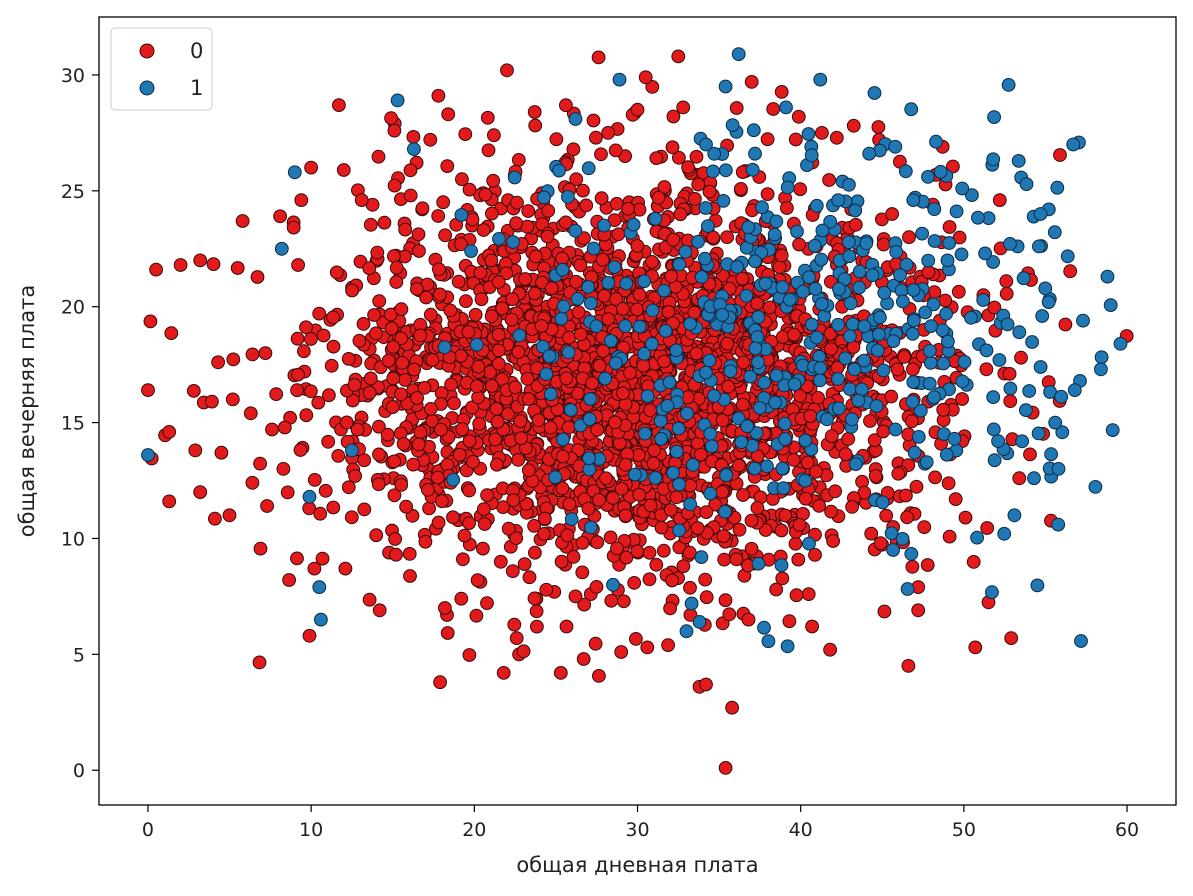  I want to click on x-tick-label-50: 50, so click(964, 830).